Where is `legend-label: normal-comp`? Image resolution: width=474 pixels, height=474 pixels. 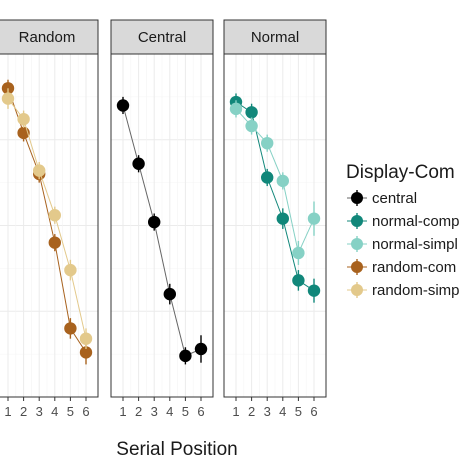 legend-label: normal-comp is located at coordinates (416, 221).